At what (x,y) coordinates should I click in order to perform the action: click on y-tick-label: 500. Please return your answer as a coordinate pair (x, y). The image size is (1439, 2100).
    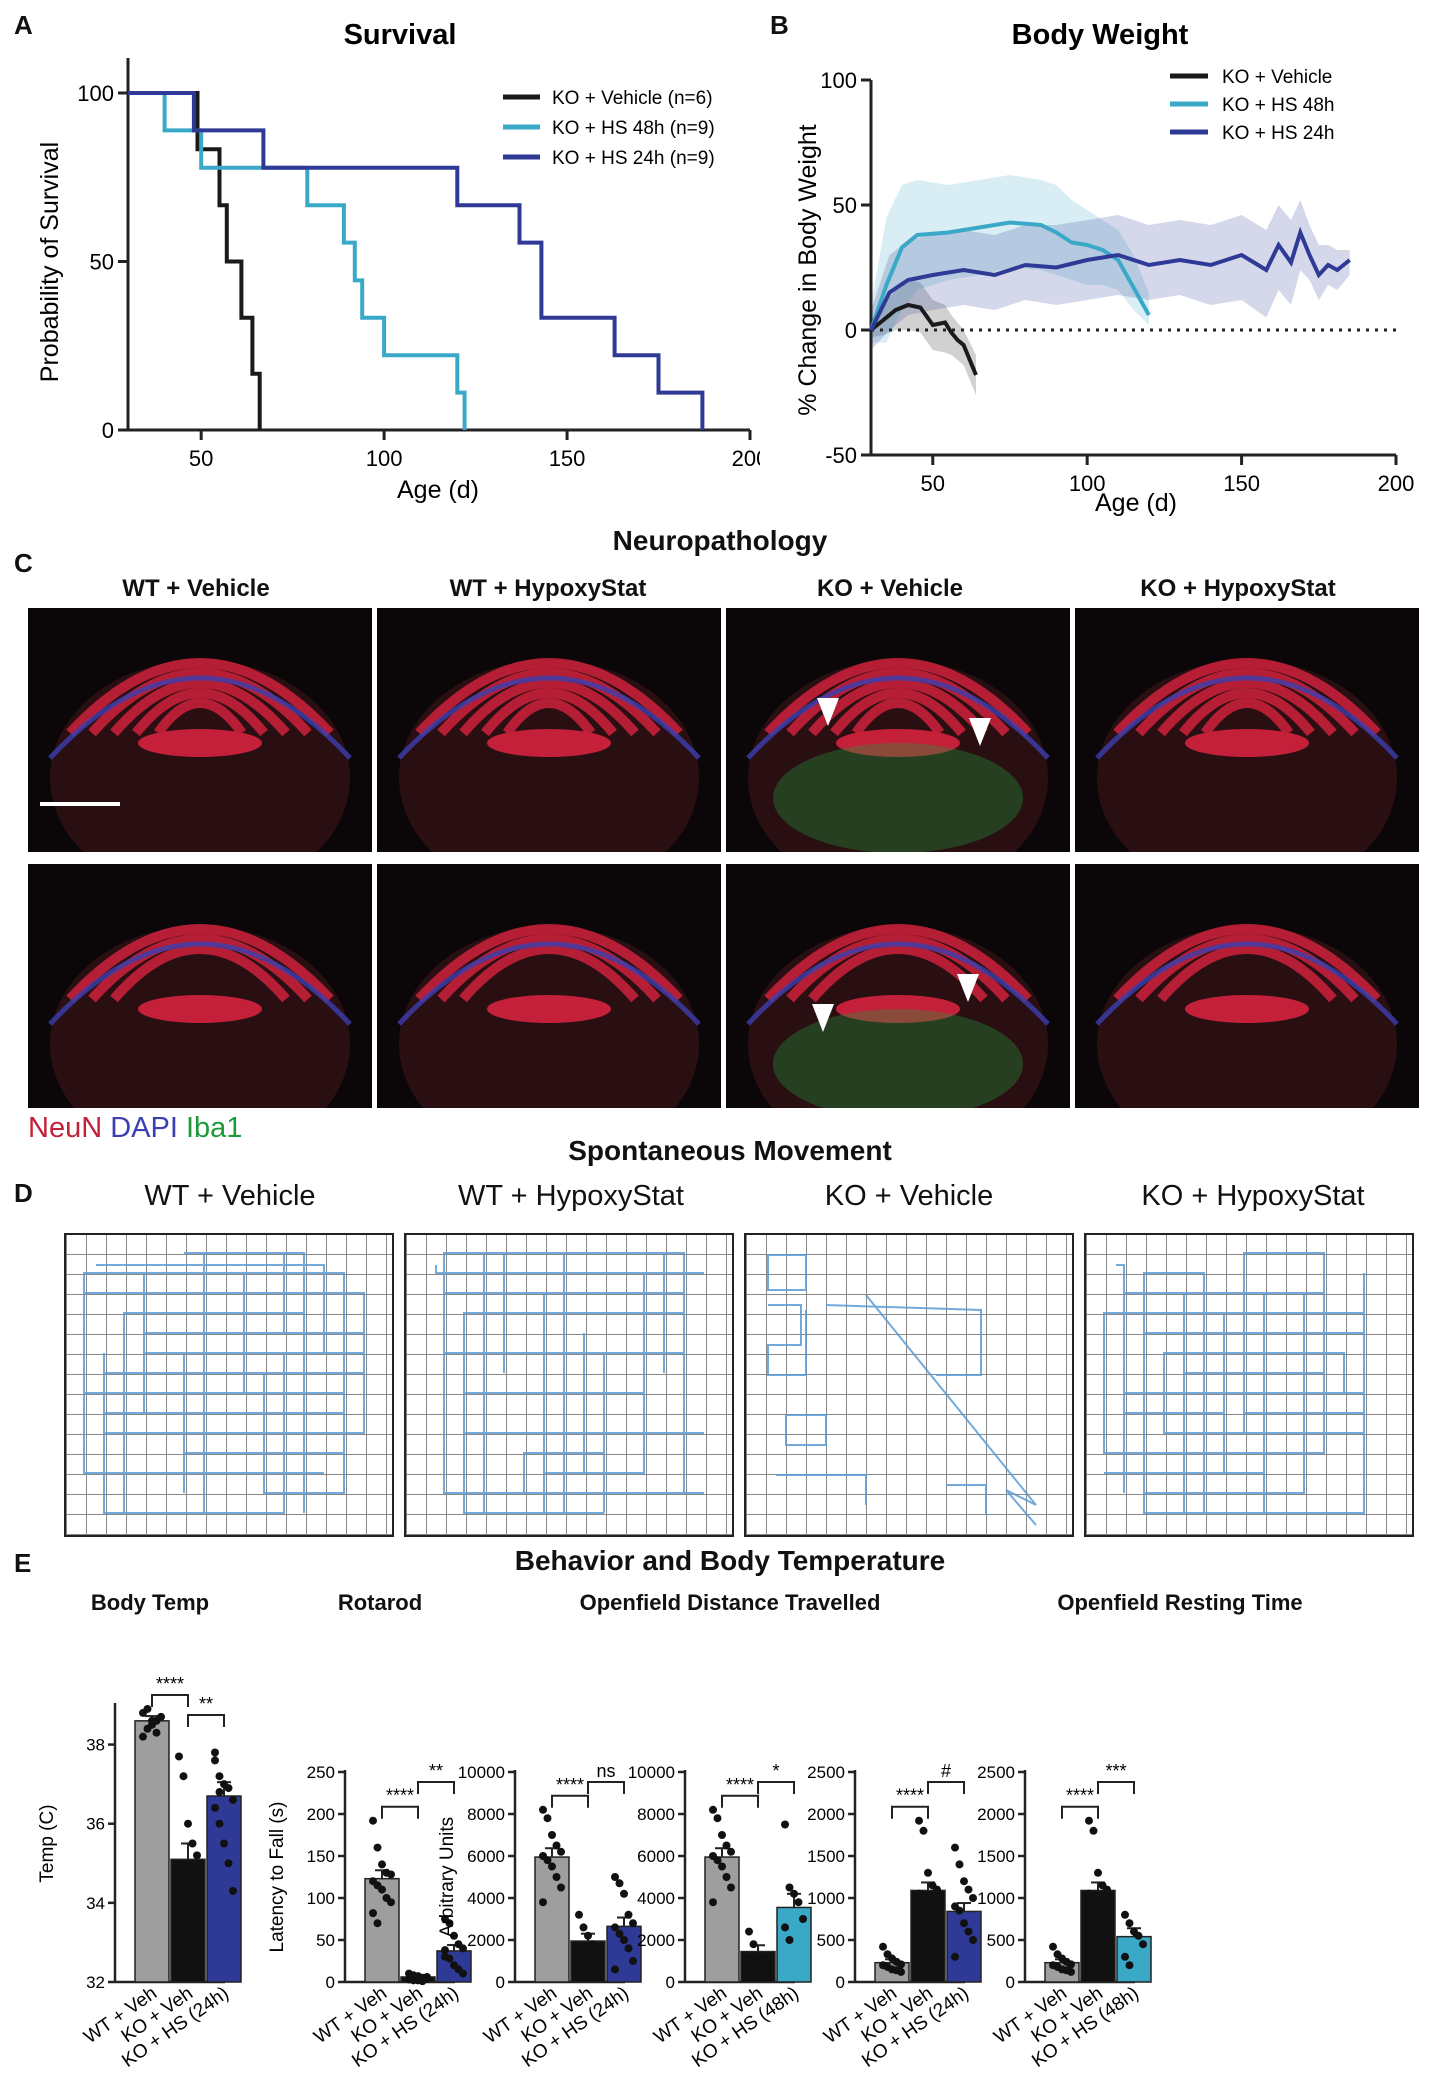
    Looking at the image, I should click on (831, 1940).